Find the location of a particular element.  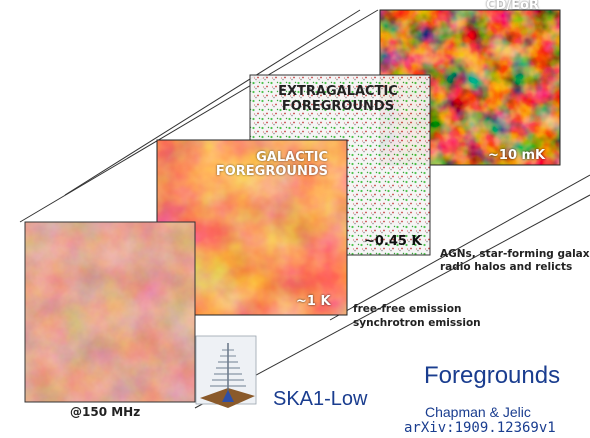

galactic-sources-line1: free-free emission is located at coordinates (407, 309).